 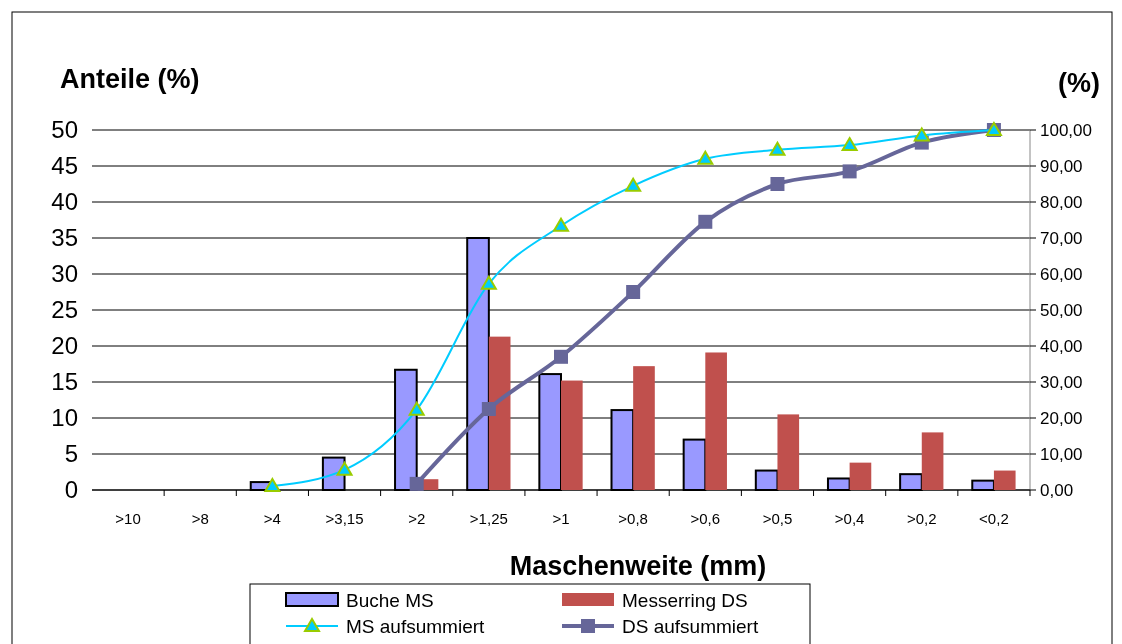 I want to click on y-tick-label: 50, so click(x=64, y=129).